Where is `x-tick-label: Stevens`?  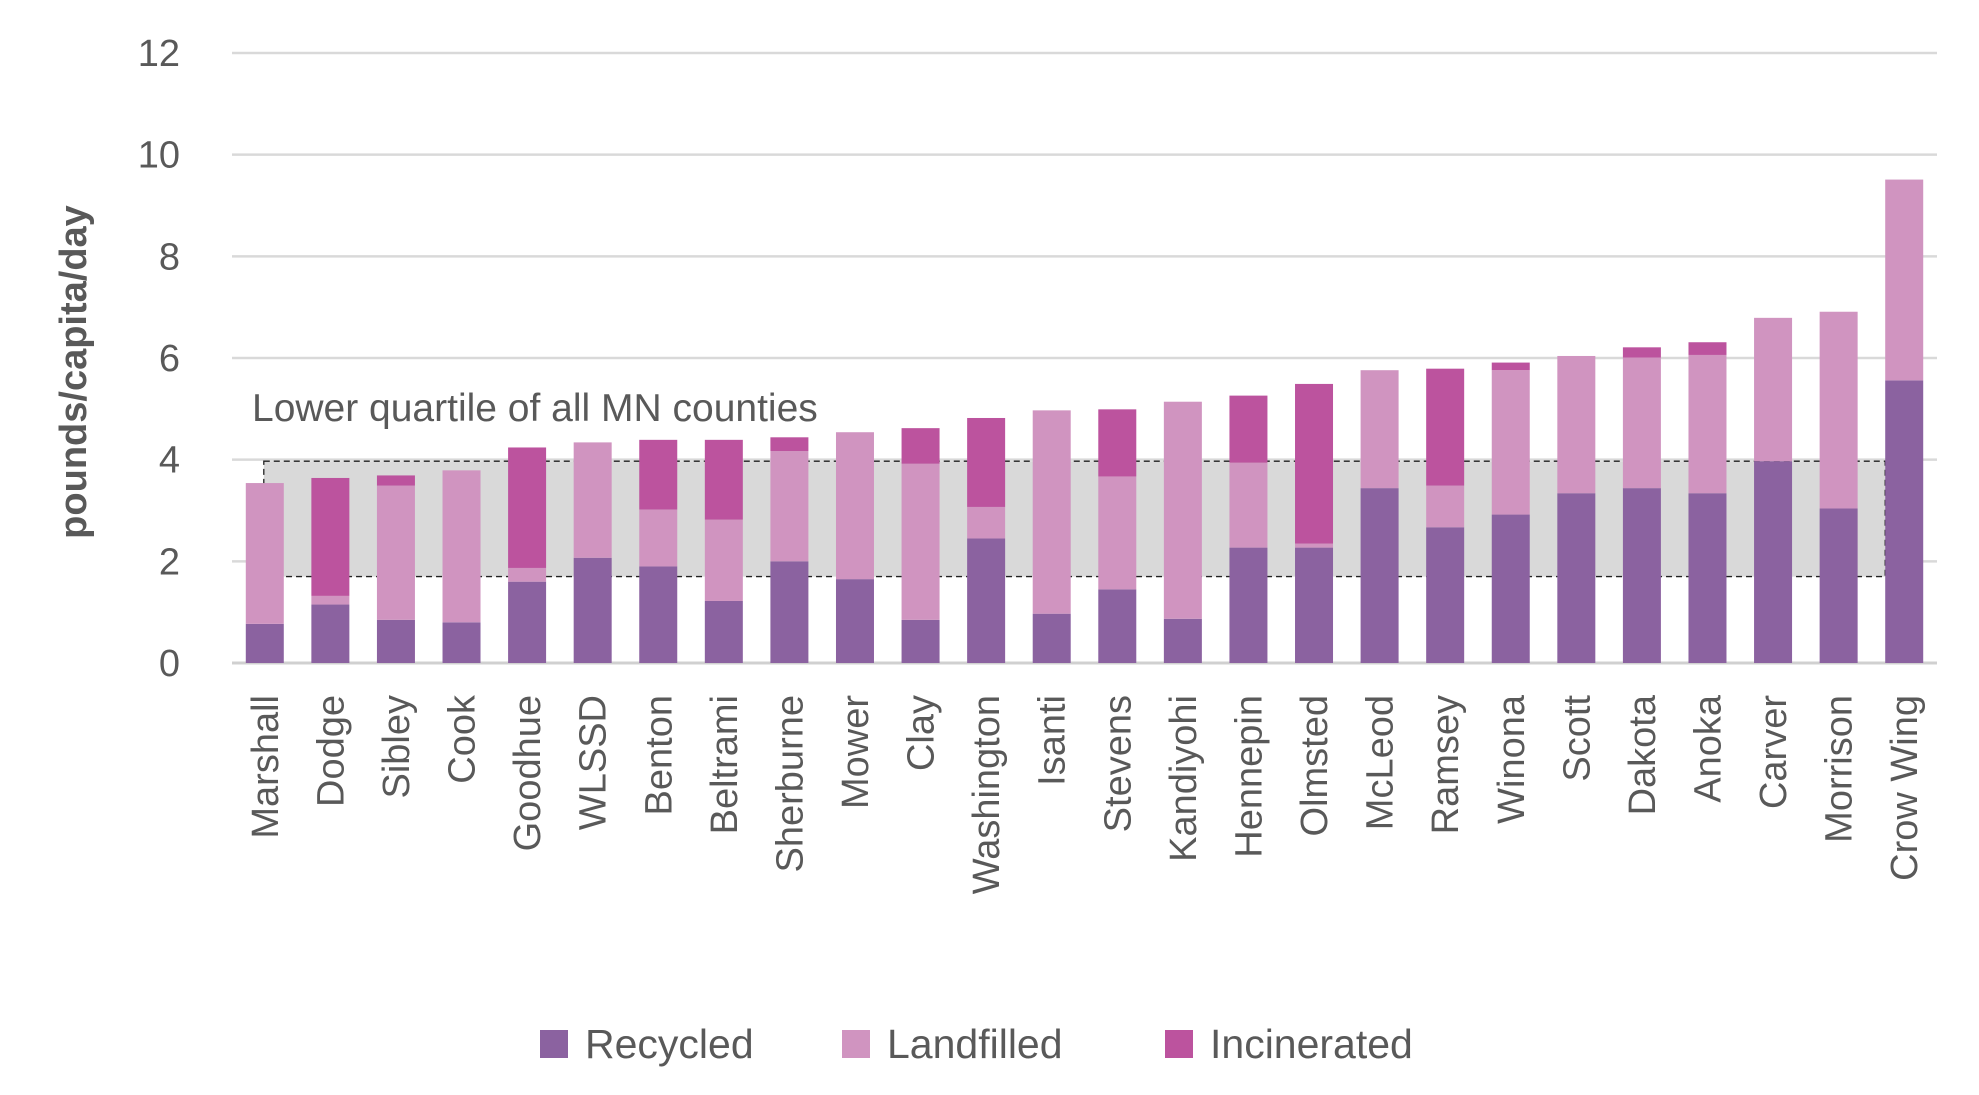 x-tick-label: Stevens is located at coordinates (1118, 763).